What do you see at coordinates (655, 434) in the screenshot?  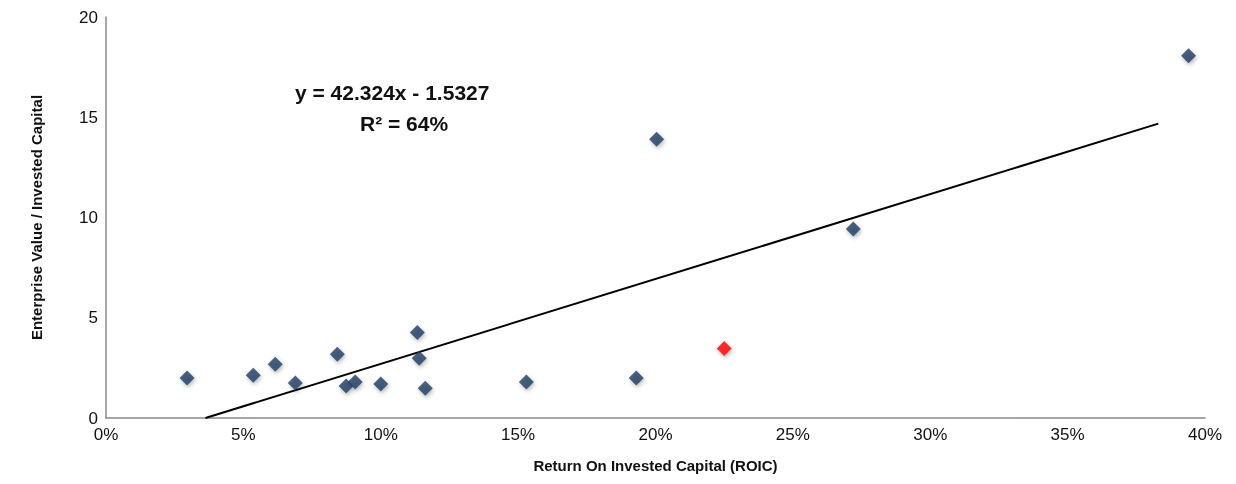 I see `x-tick-label: 20%` at bounding box center [655, 434].